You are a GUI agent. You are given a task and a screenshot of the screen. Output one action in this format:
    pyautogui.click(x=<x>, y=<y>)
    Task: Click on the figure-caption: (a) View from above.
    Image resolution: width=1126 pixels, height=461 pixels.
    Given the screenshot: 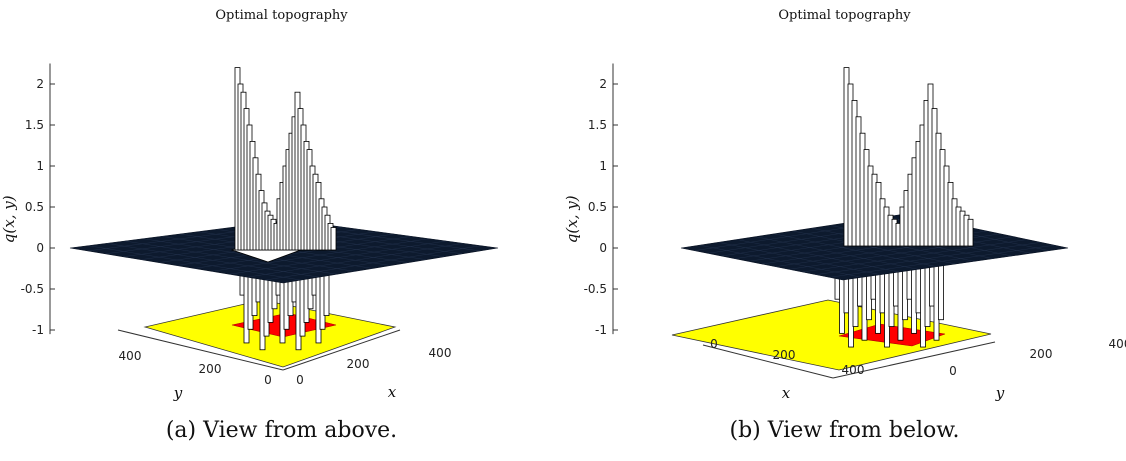 What is the action you would take?
    pyautogui.click(x=281, y=430)
    